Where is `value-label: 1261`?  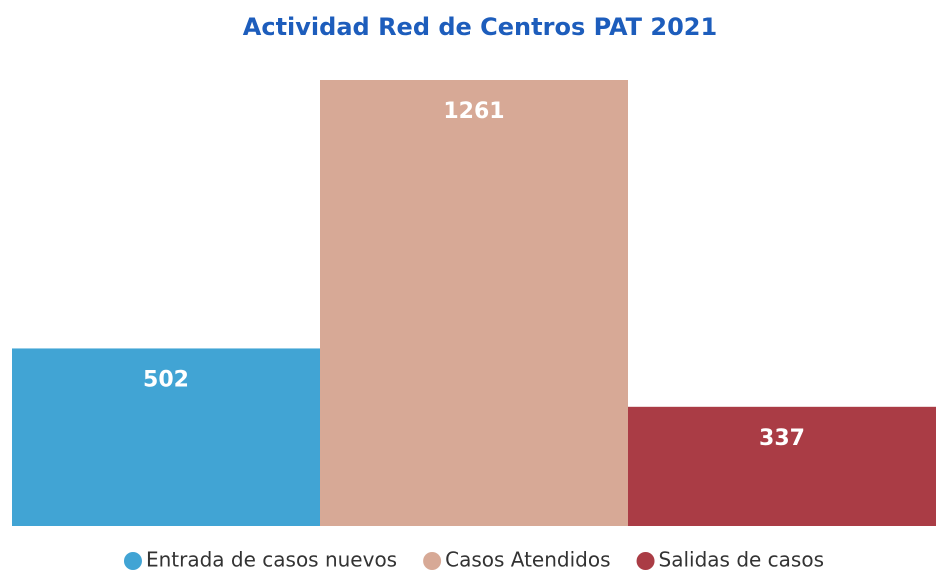
value-label: 1261 is located at coordinates (473, 111).